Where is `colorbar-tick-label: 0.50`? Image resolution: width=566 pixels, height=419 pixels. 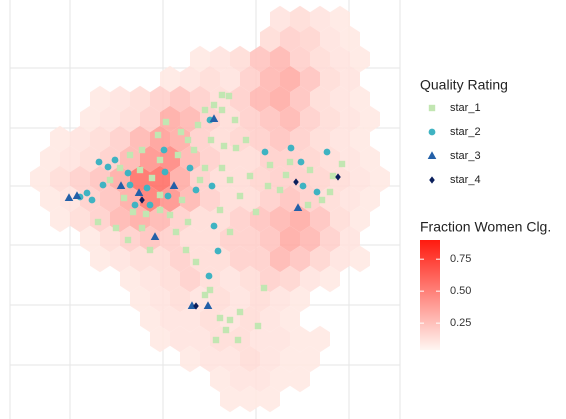
colorbar-tick-label: 0.50 is located at coordinates (460, 291).